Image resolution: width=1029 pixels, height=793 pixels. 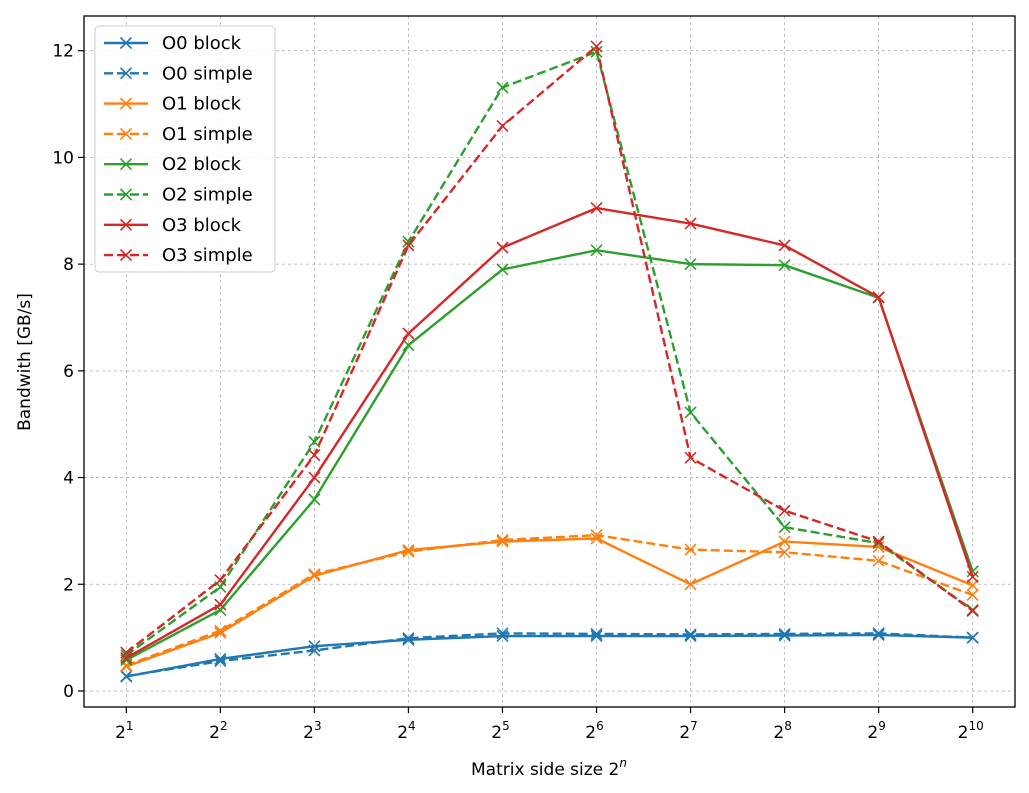 I want to click on x-tick-label-exponent: 3, so click(x=318, y=726).